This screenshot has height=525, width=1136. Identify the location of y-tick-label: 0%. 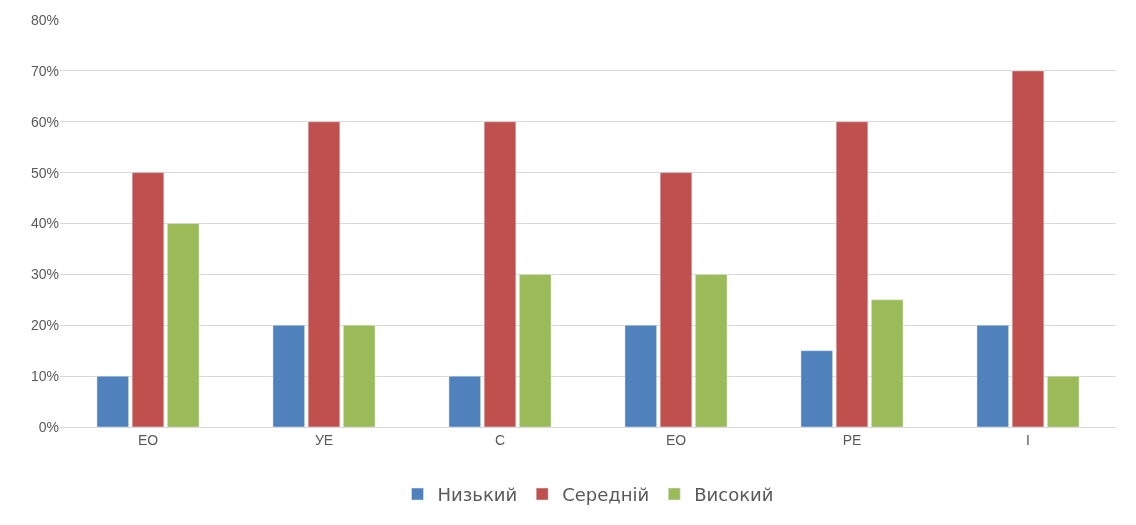
(48, 426).